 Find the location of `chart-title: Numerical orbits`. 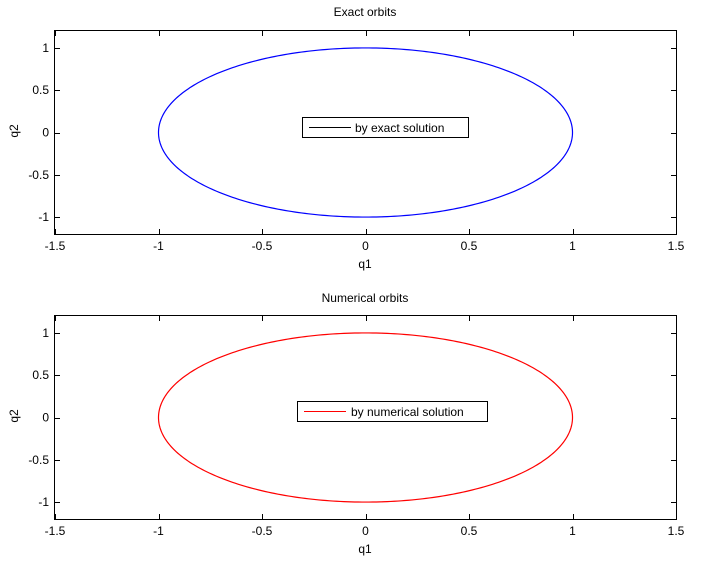

chart-title: Numerical orbits is located at coordinates (365, 298).